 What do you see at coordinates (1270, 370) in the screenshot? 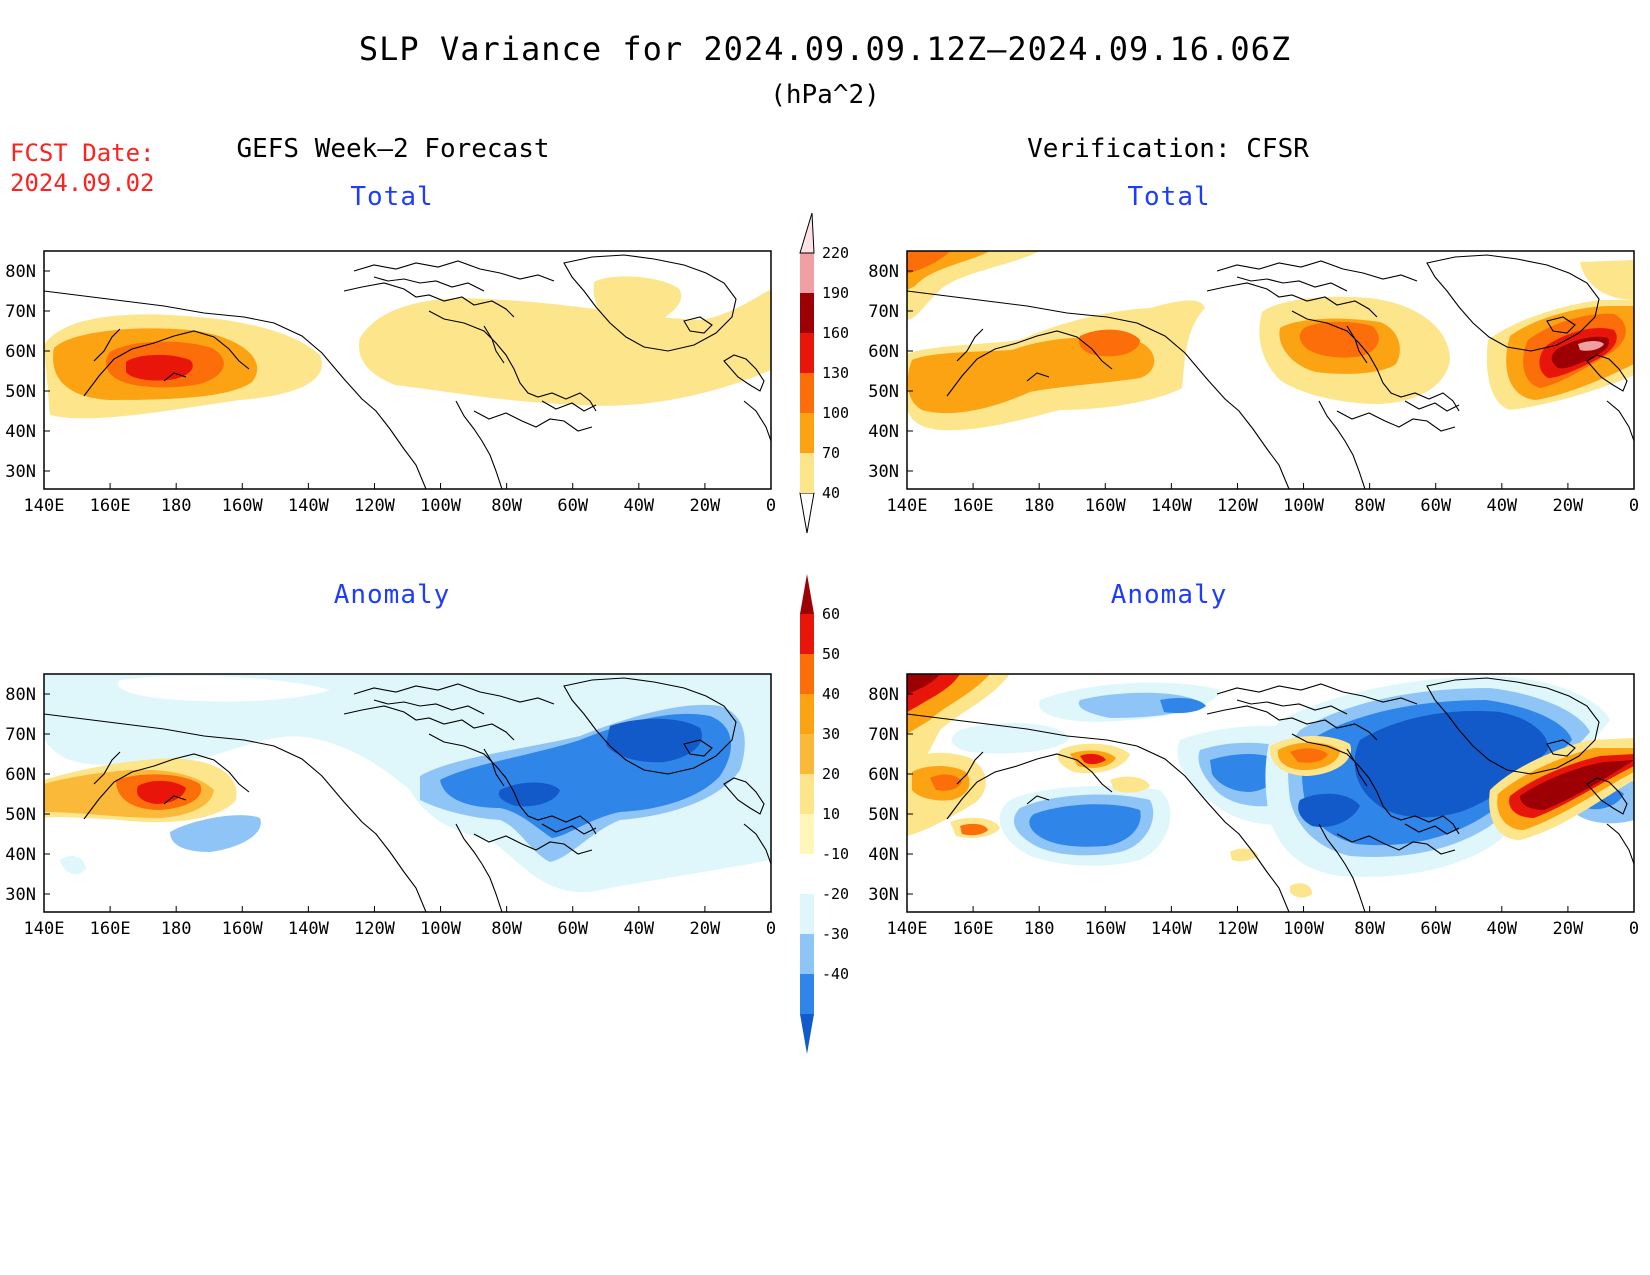
I see `verification-total-map` at bounding box center [1270, 370].